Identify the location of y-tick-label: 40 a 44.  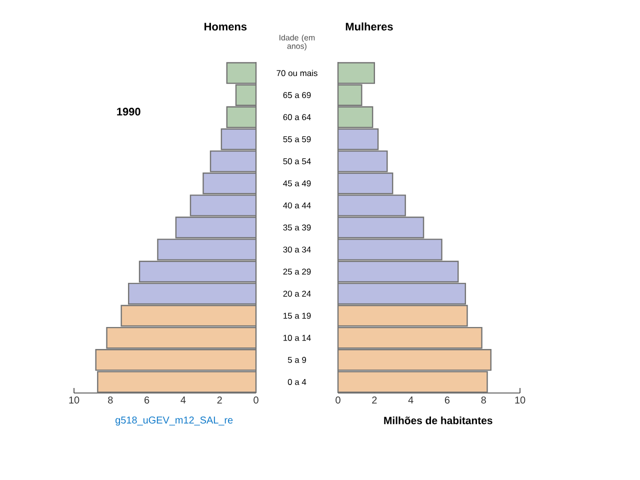
(297, 205).